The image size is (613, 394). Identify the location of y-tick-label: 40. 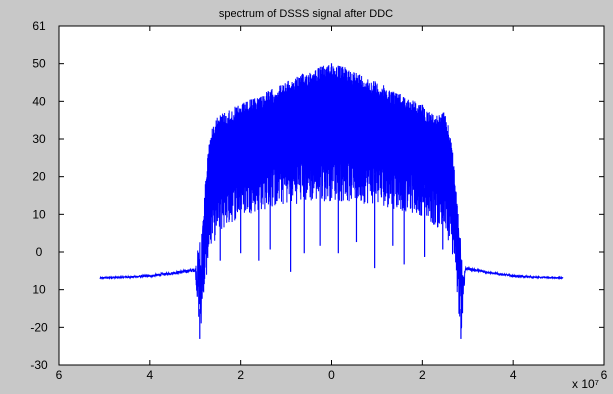
(39, 101).